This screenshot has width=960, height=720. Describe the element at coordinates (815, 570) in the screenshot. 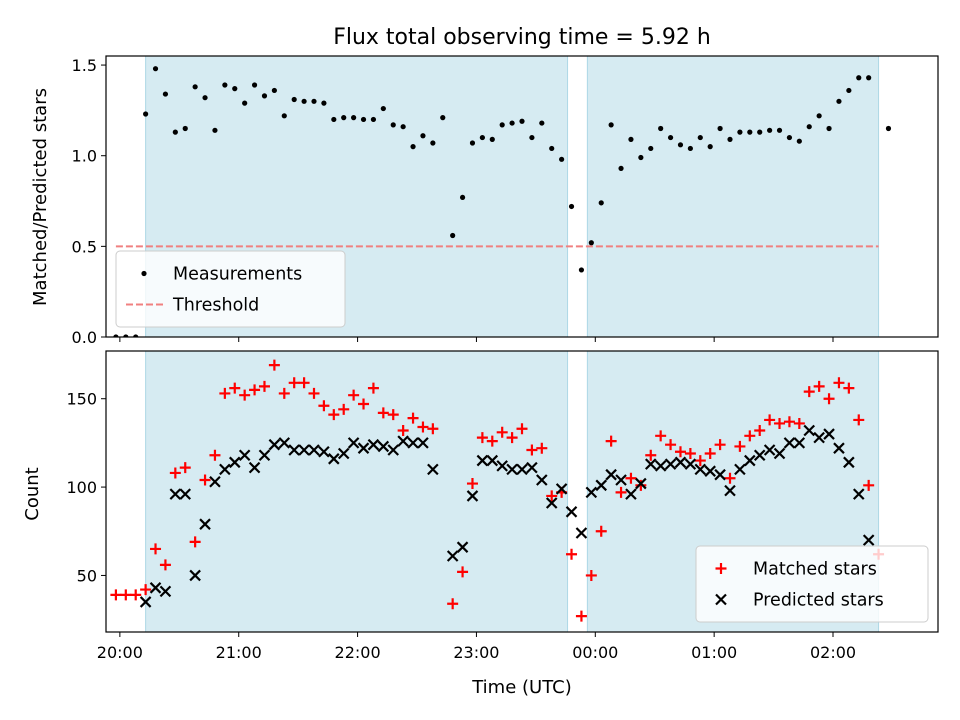

I see `legend-label: Matched stars` at that location.